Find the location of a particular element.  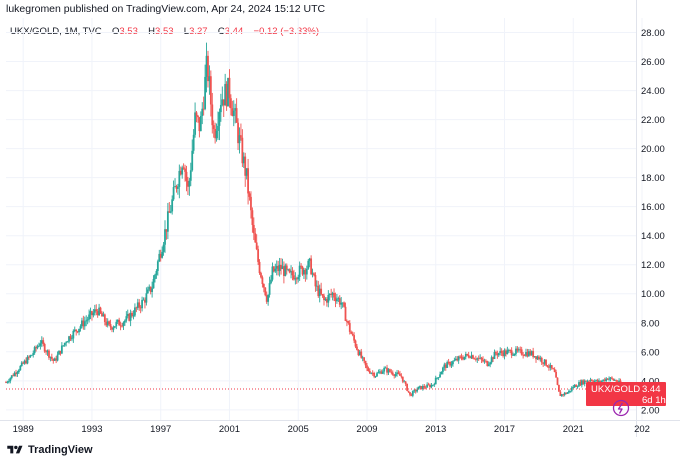

tradingview-brand: TradingView is located at coordinates (49, 450).